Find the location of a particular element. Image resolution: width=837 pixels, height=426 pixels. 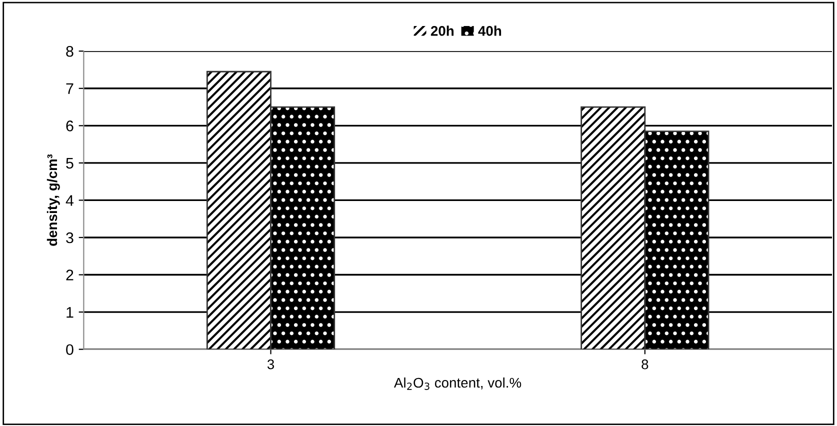

y-tick-label: 2 is located at coordinates (70, 275).